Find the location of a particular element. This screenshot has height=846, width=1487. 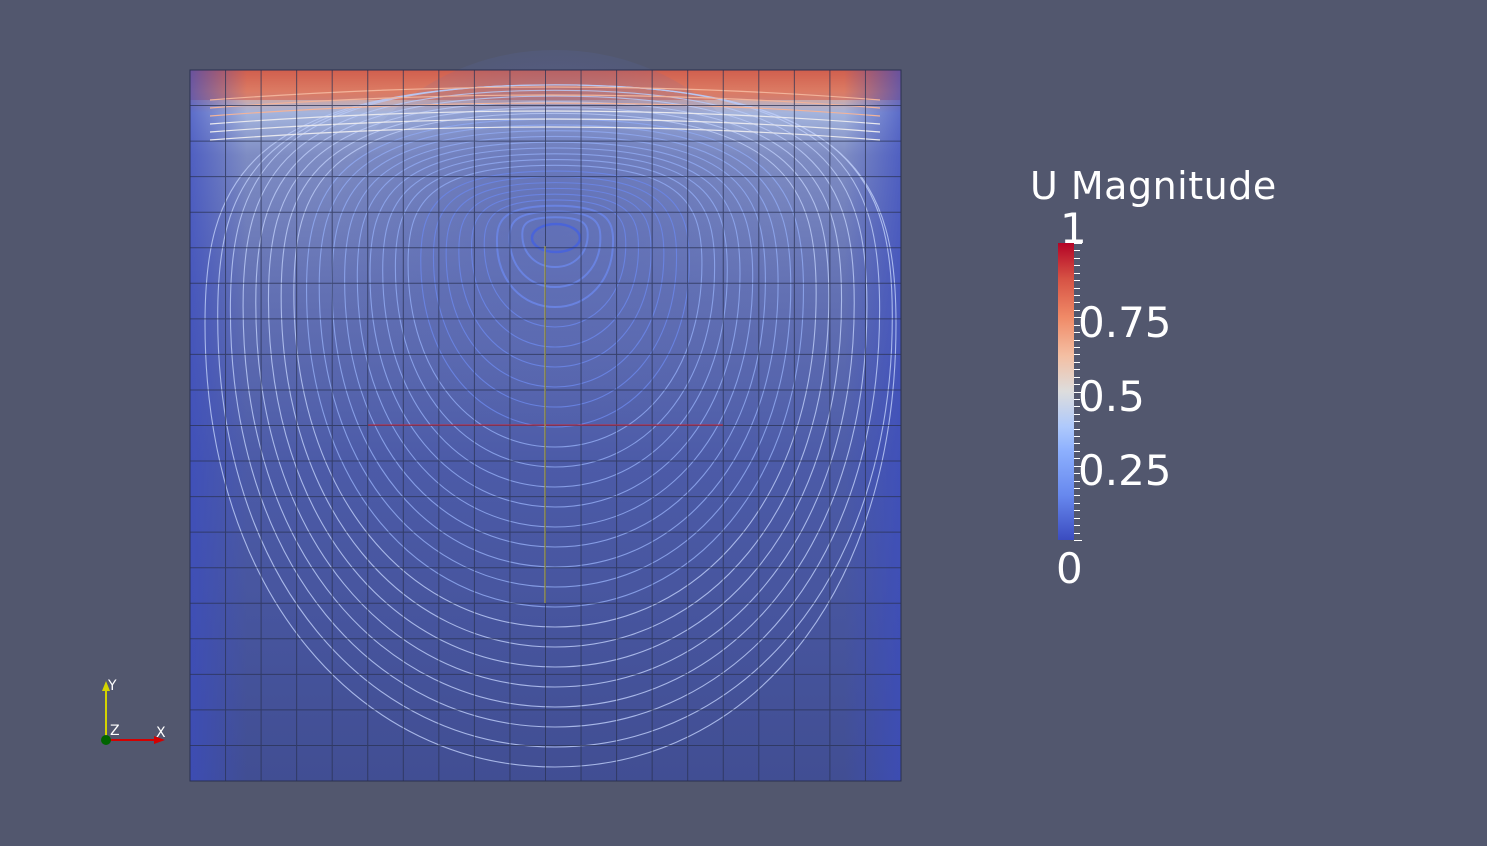

orientation-axes: Y Z X is located at coordinates (140, 715).